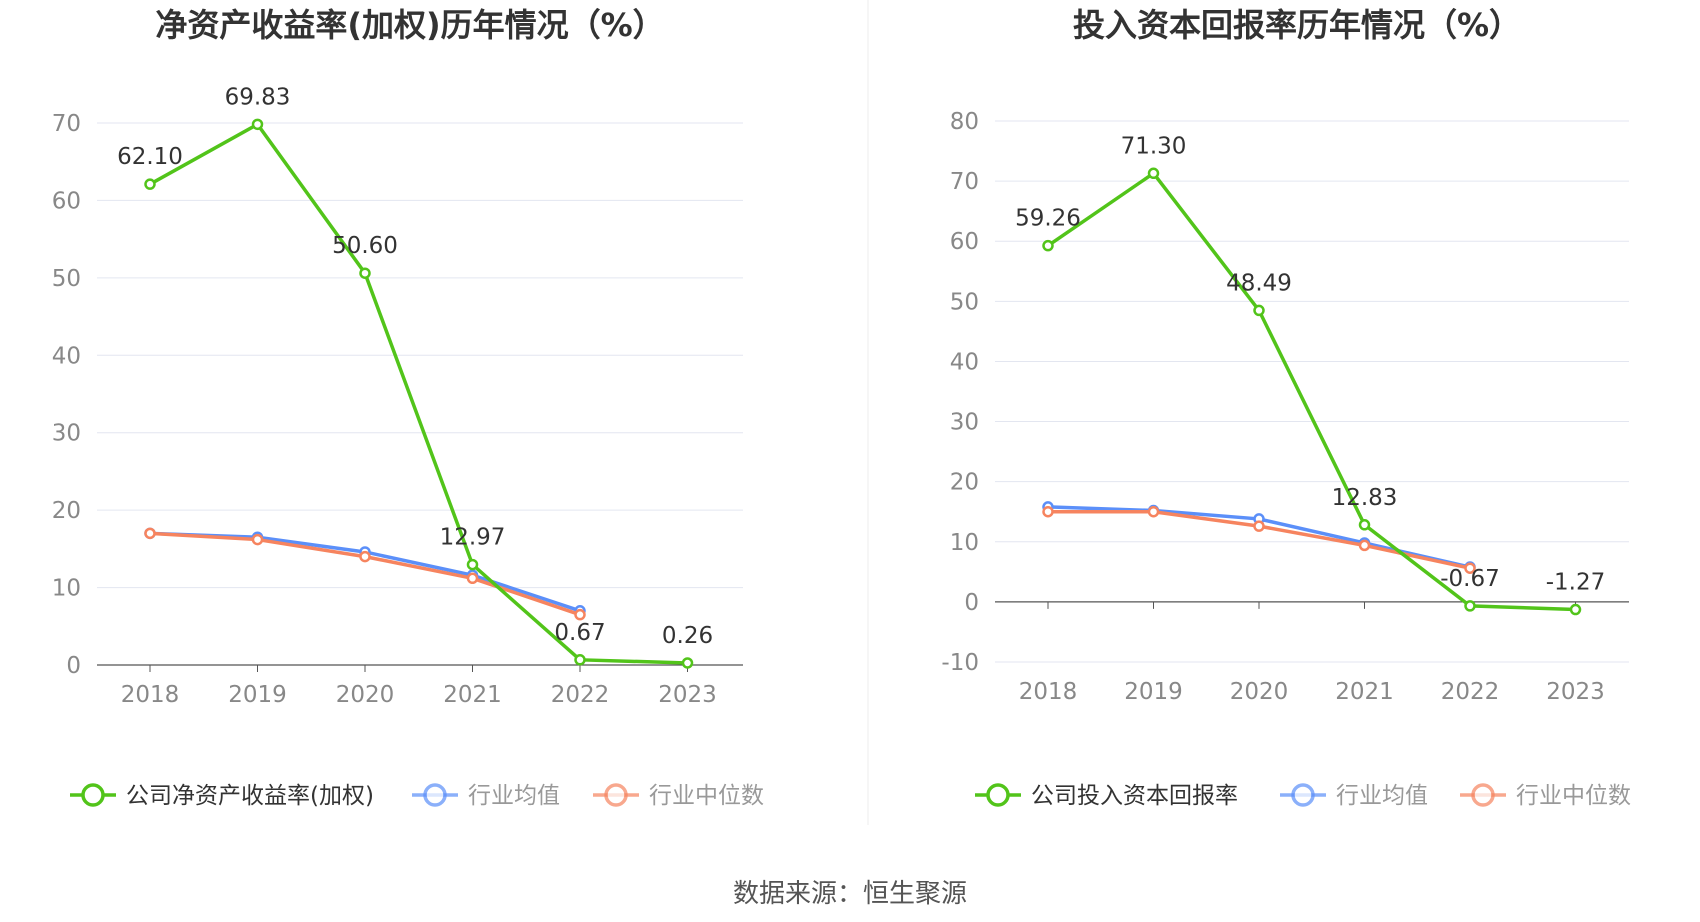 Image resolution: width=1700 pixels, height=922 pixels. I want to click on data-label: 59.26, so click(1048, 219).